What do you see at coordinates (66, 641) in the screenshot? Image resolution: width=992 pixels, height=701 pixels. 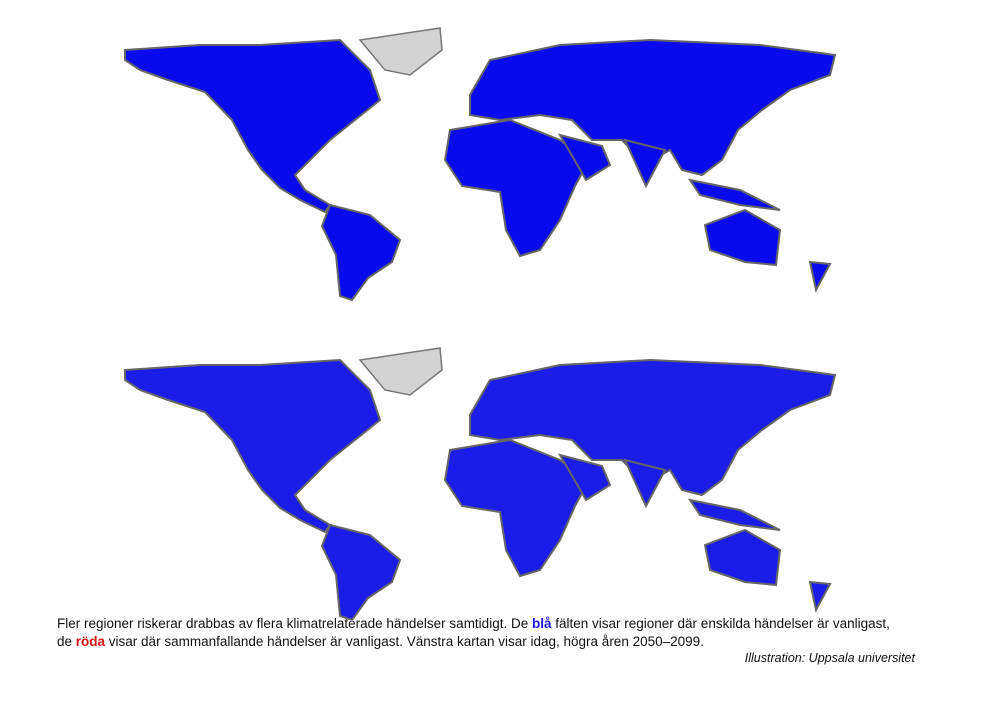 I see `caption-text: de` at bounding box center [66, 641].